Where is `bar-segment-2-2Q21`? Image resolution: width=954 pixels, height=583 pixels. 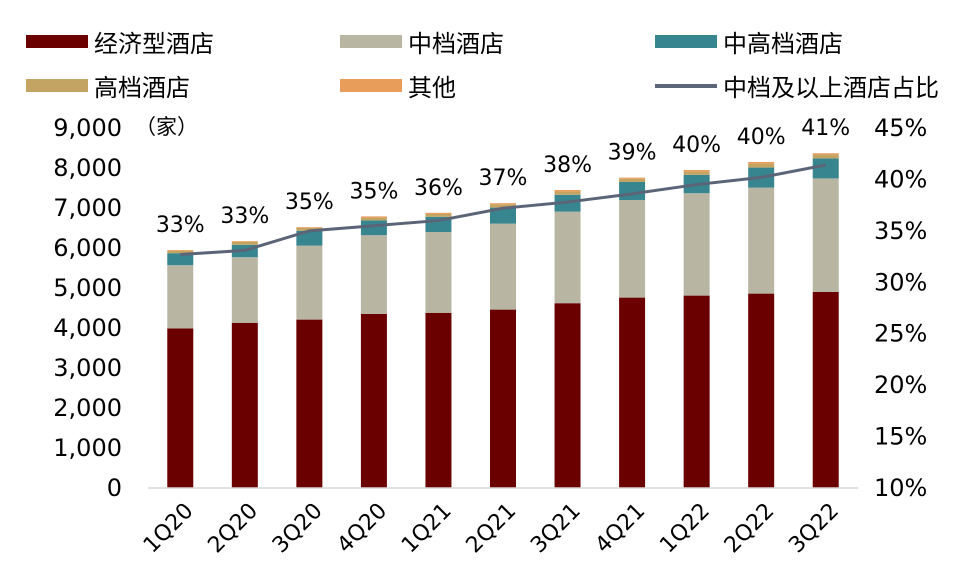
bar-segment-2-2Q21 is located at coordinates (503, 215).